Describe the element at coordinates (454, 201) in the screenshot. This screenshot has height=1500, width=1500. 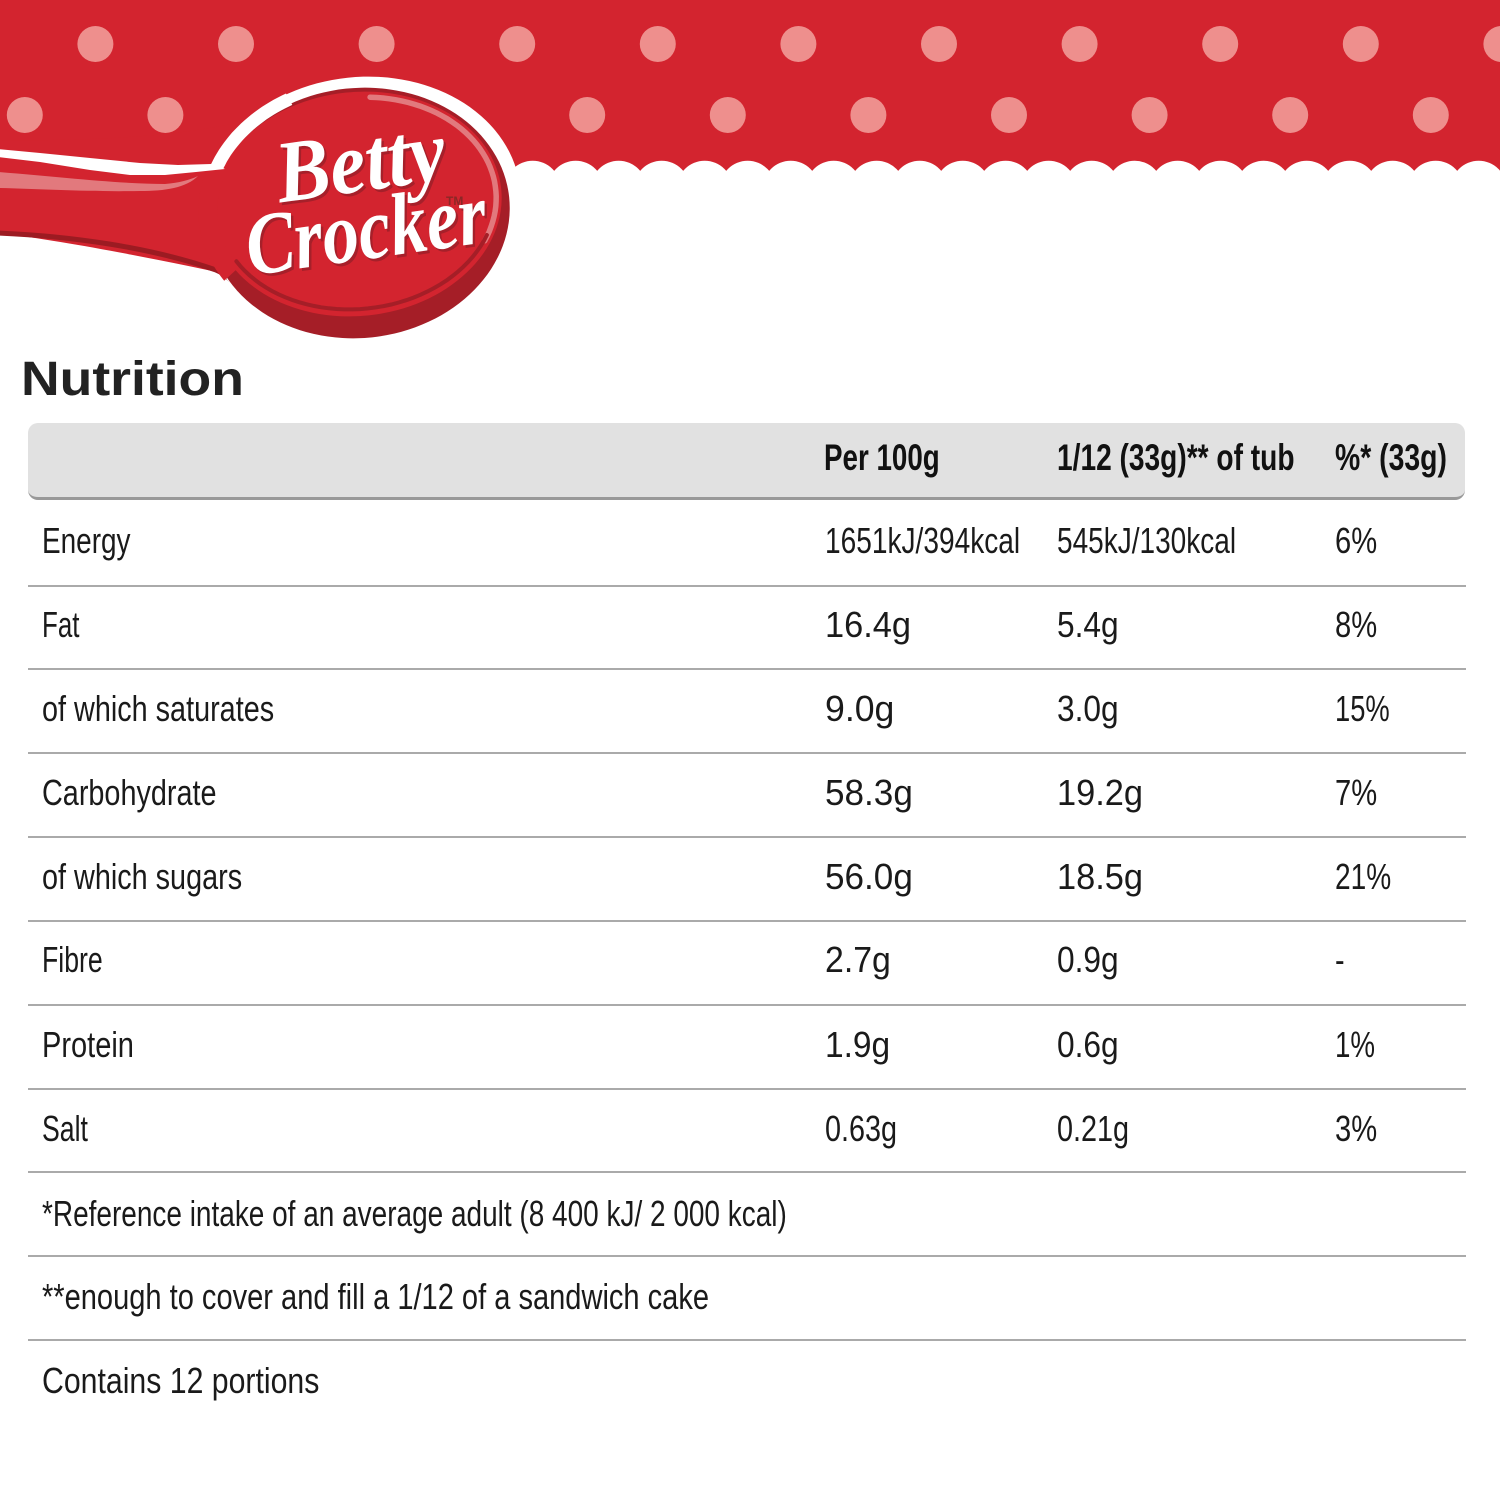
I see `svg-text: TM` at that location.